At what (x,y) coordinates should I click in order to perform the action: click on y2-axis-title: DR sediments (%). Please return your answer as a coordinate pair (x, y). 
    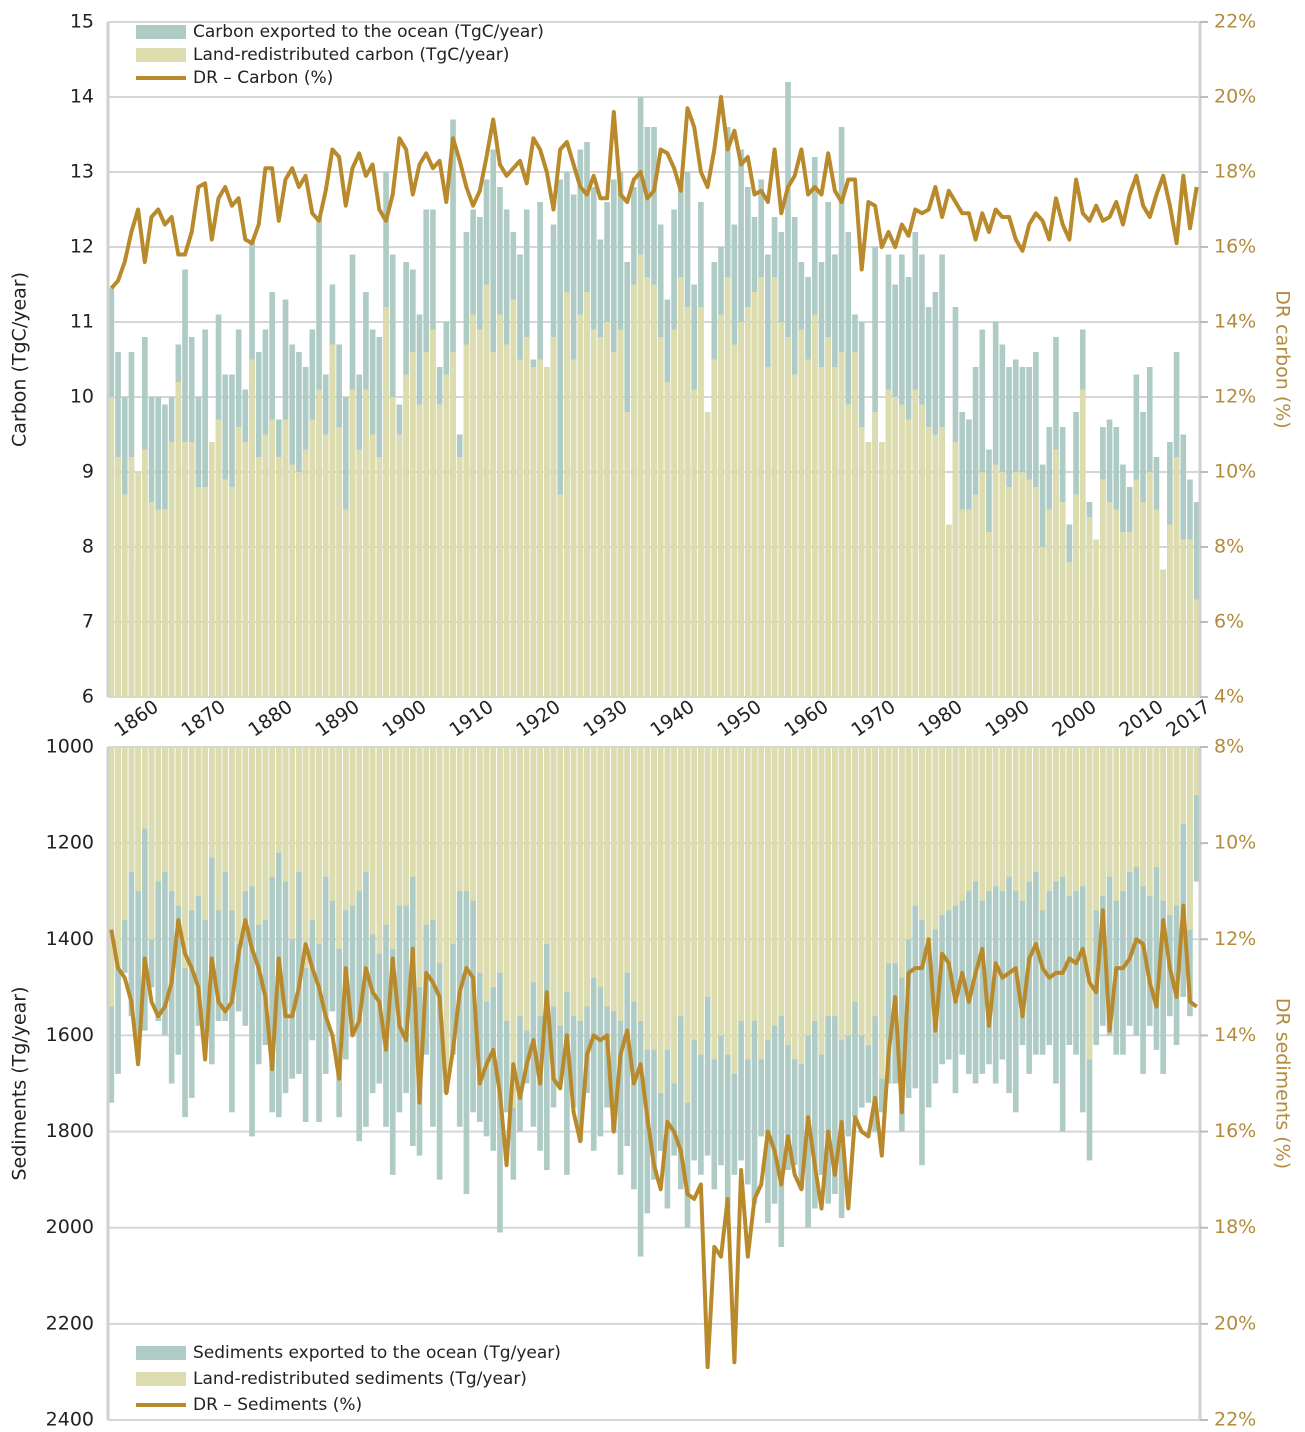
    Looking at the image, I should click on (1283, 1083).